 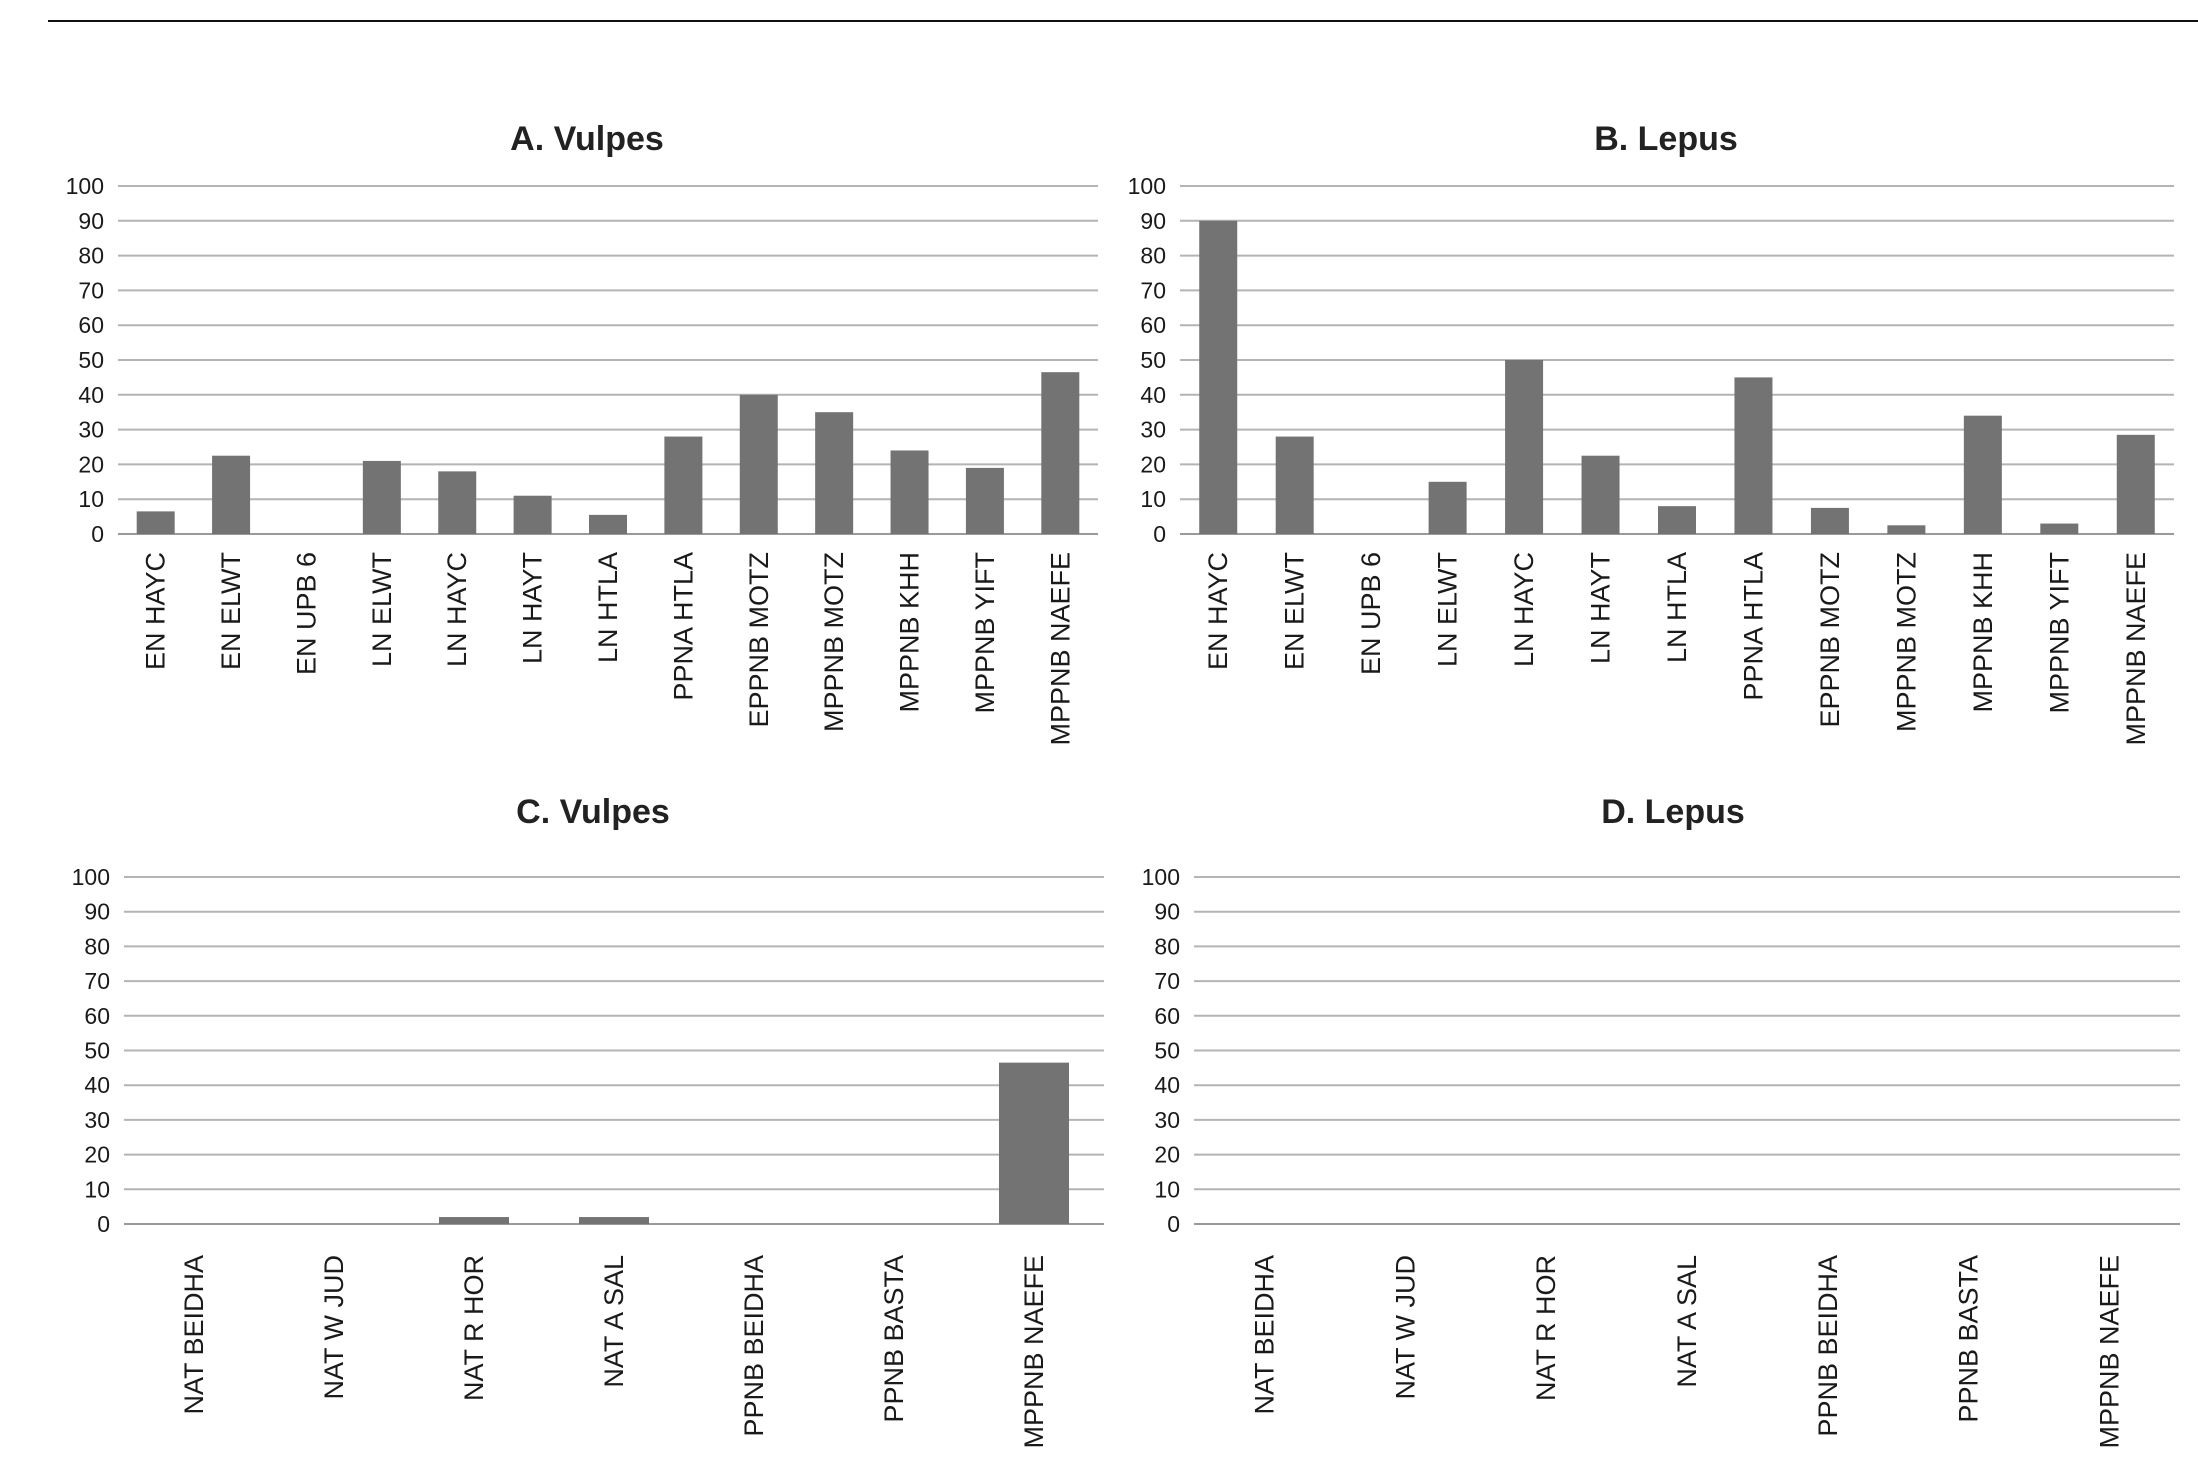 I want to click on chart-title-b: B. Lepus, so click(x=1666, y=139).